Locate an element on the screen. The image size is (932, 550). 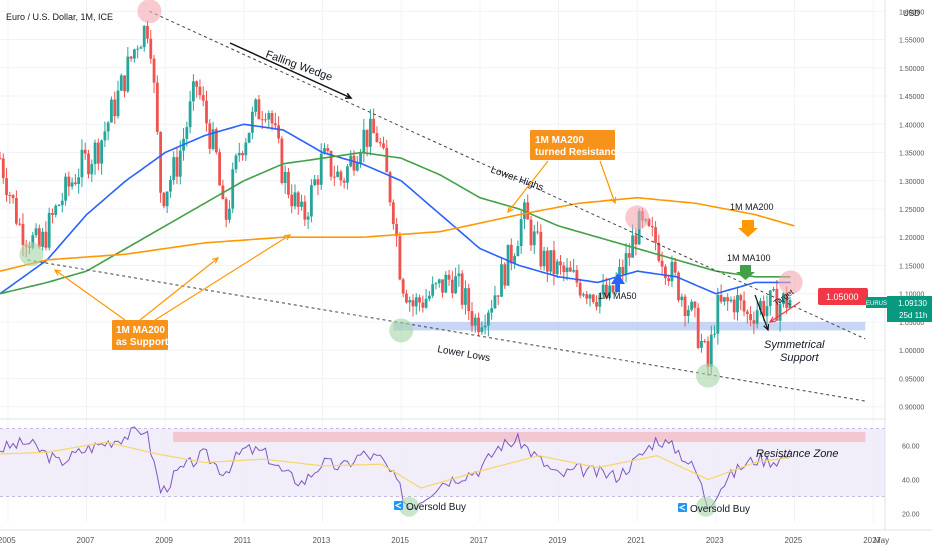
symmetrical-label-2: Support is located at coordinates (799, 358).